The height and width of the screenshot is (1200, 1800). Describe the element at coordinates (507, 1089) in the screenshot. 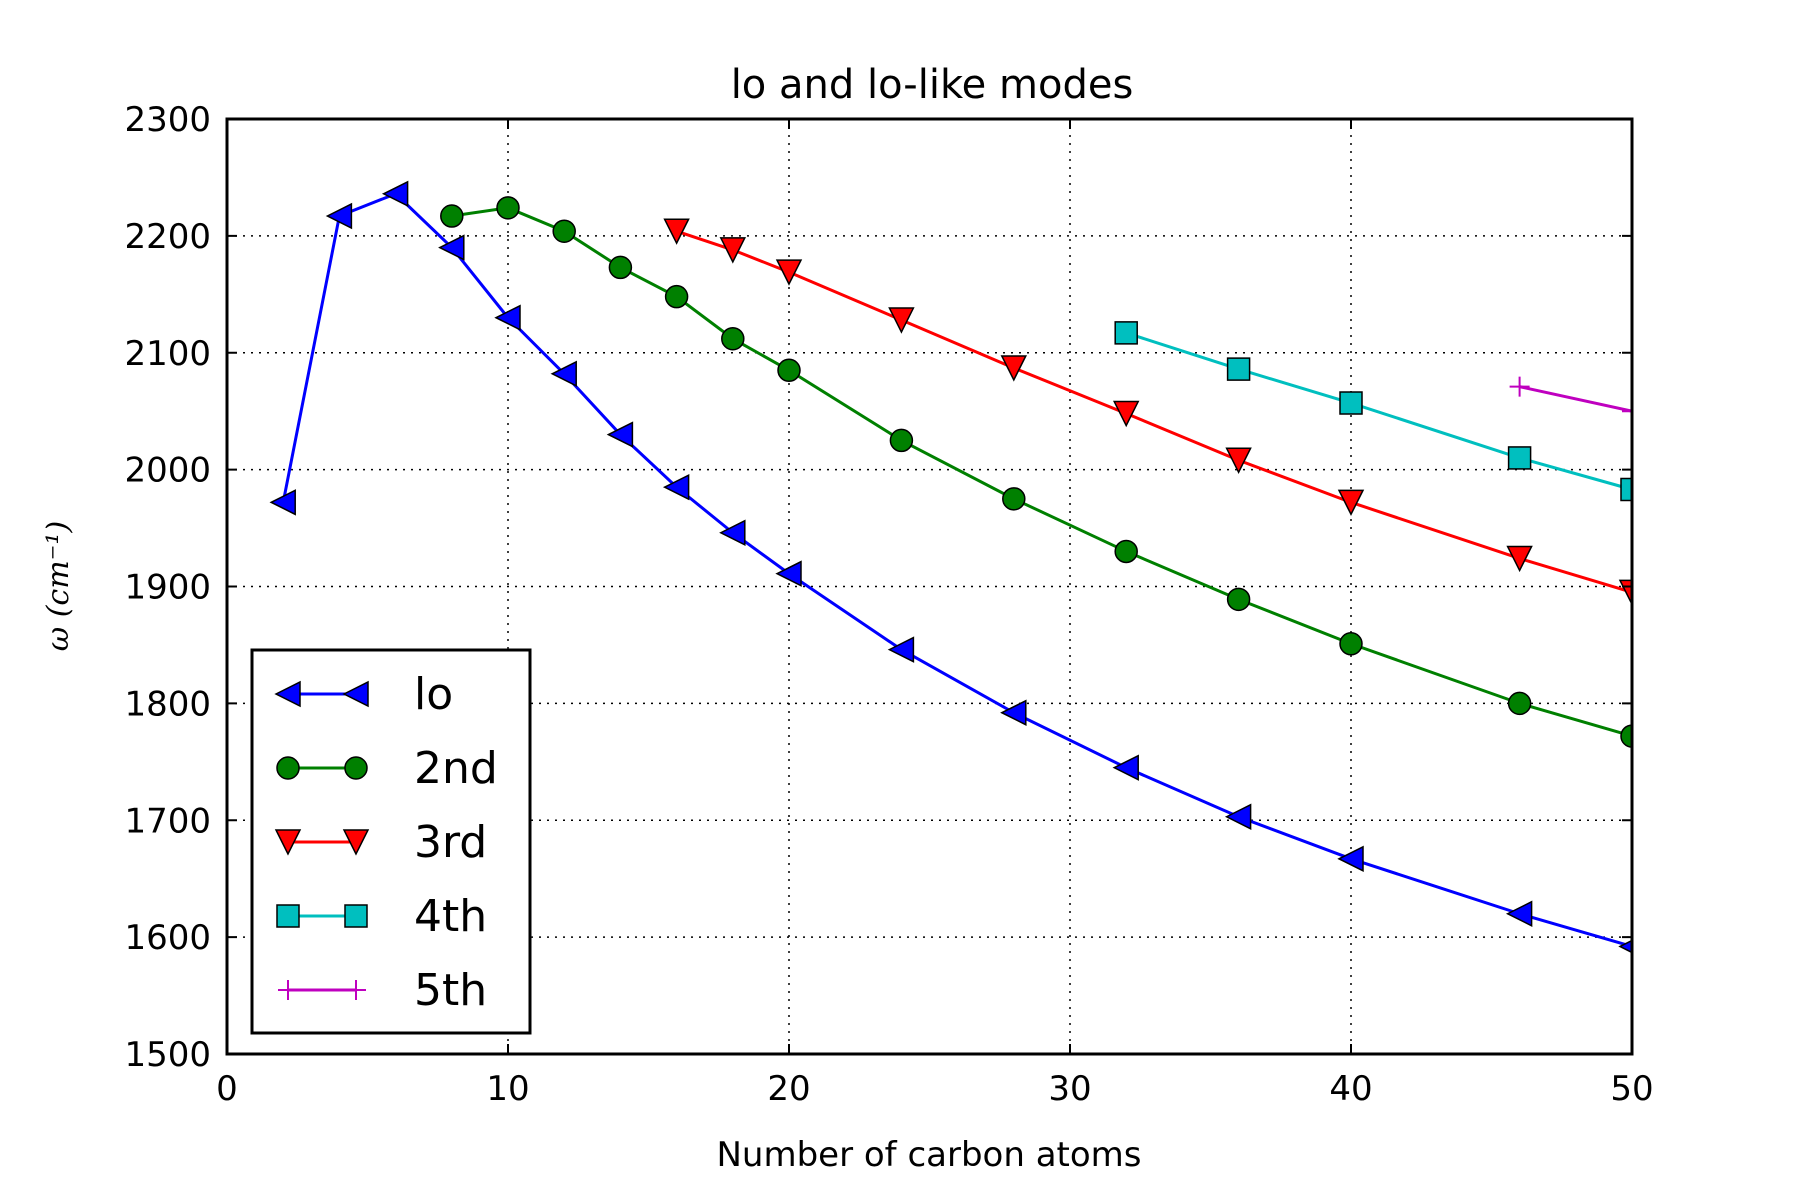

I see `x-tick-label: 10` at that location.